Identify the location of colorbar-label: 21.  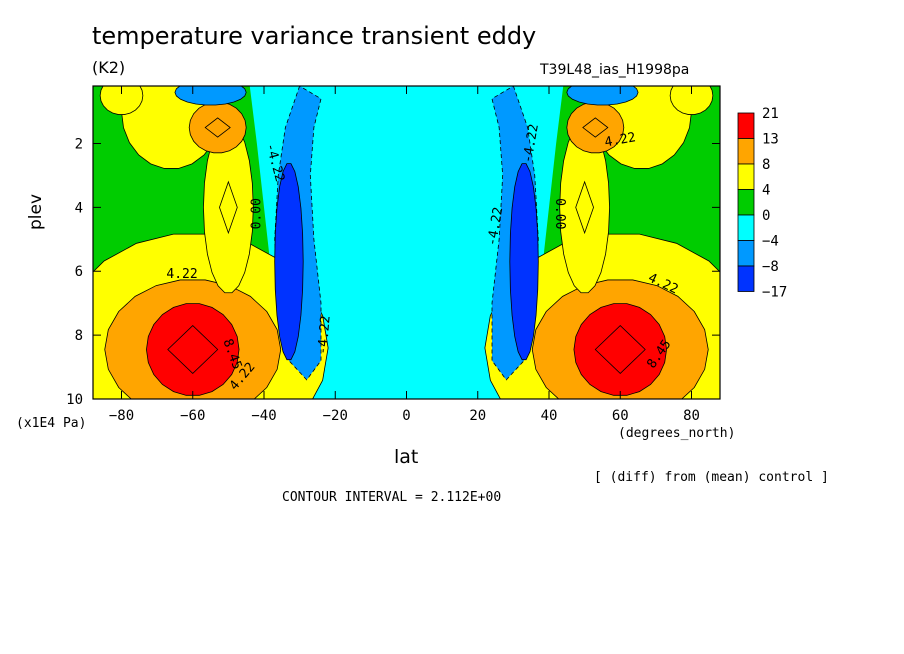
(770, 114).